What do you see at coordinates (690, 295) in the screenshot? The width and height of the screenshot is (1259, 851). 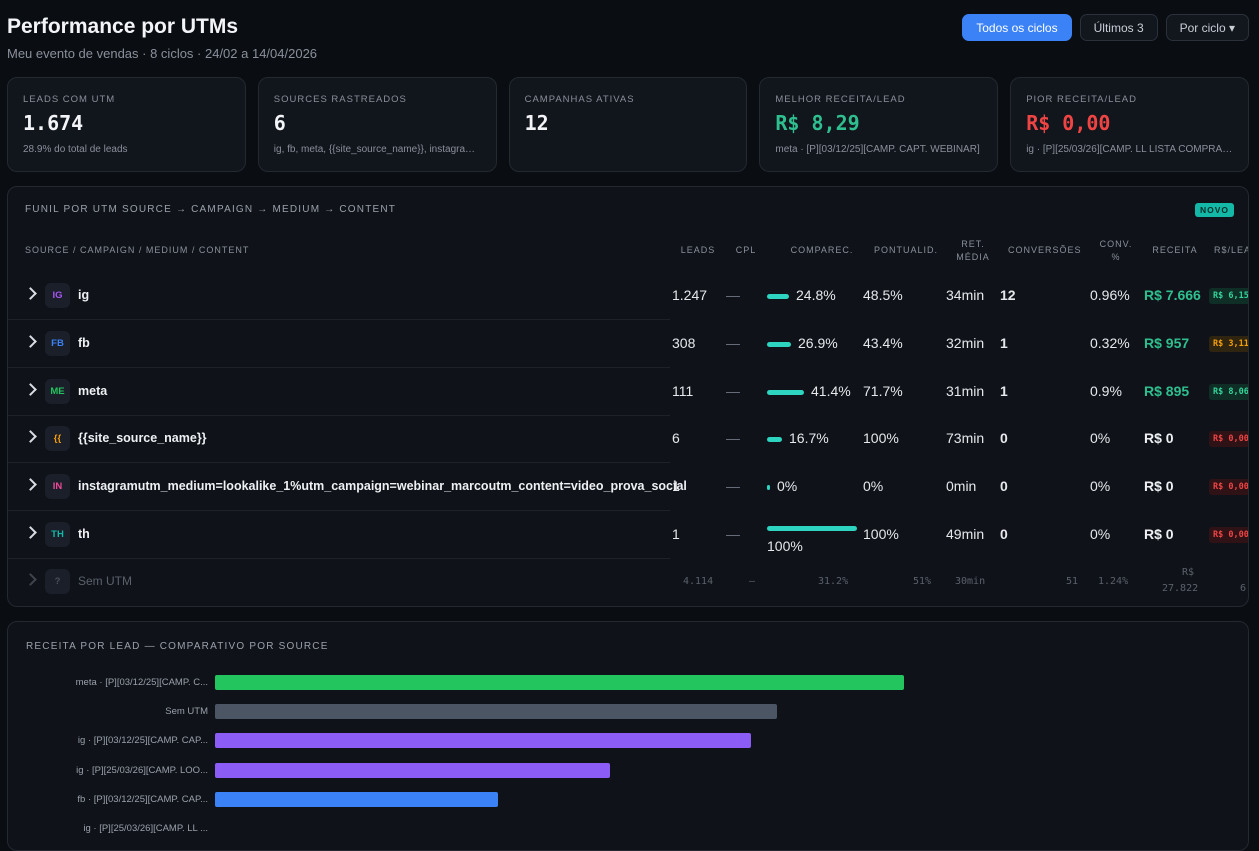 I see `cell-leads: 1.247` at bounding box center [690, 295].